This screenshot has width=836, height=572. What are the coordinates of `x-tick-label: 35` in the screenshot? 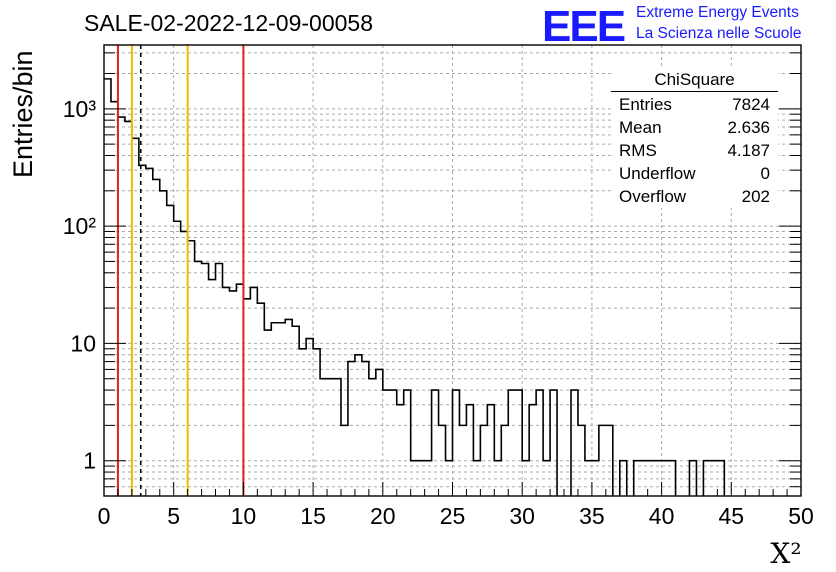 It's located at (592, 516).